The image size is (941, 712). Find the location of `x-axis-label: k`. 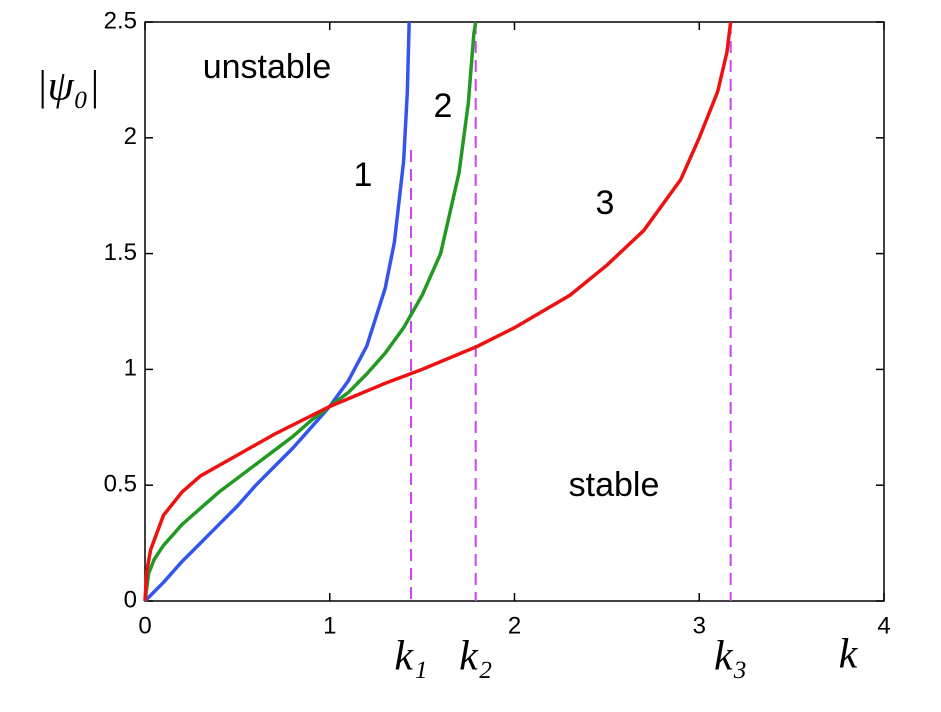

x-axis-label: k is located at coordinates (849, 655).